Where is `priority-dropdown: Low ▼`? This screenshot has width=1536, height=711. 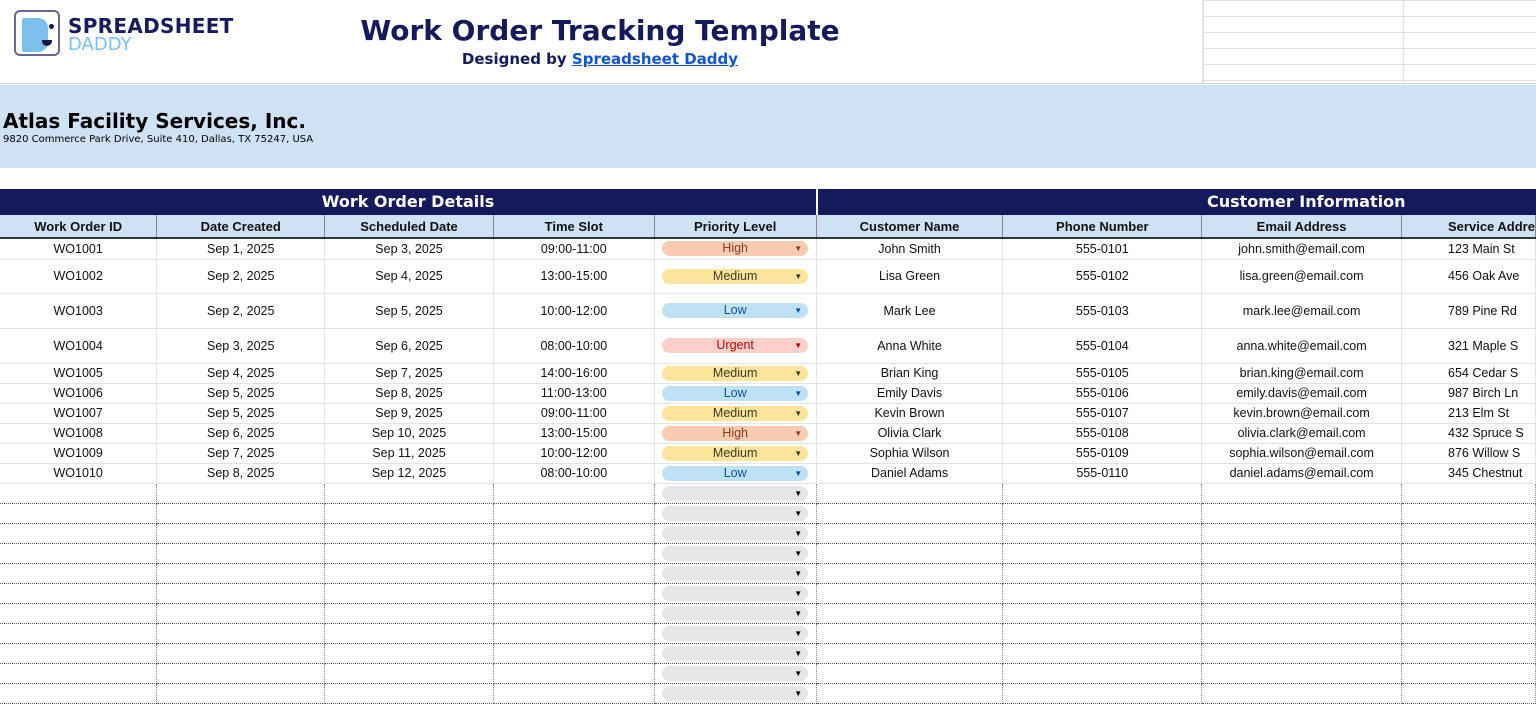 priority-dropdown: Low ▼ is located at coordinates (735, 473).